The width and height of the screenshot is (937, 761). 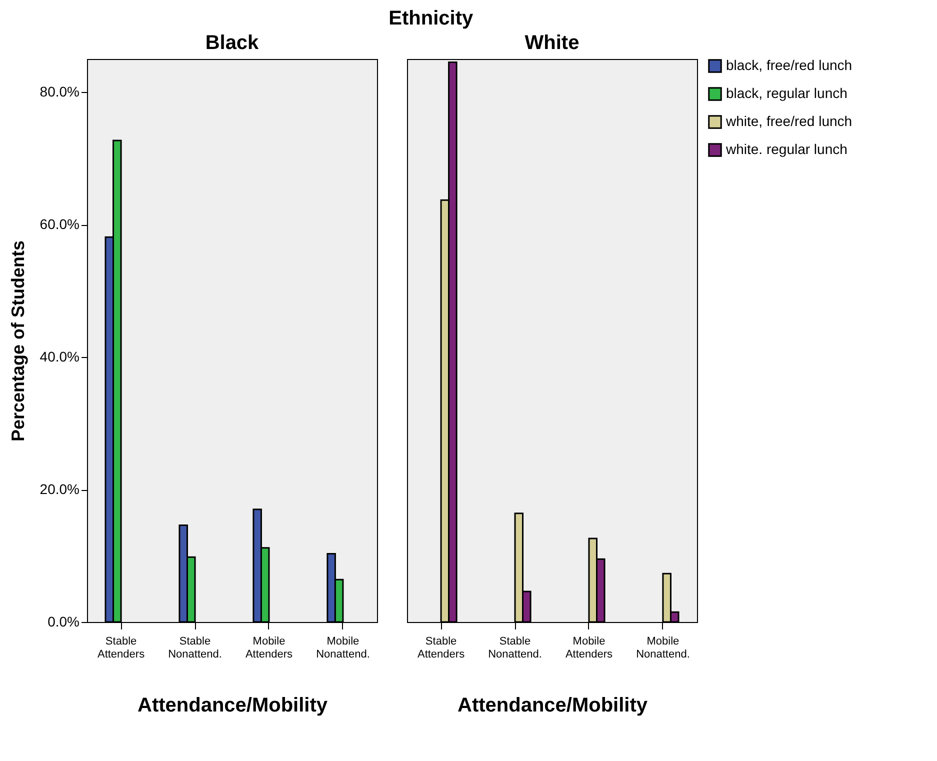 What do you see at coordinates (60, 356) in the screenshot?
I see `y-tick-label: 40.0%` at bounding box center [60, 356].